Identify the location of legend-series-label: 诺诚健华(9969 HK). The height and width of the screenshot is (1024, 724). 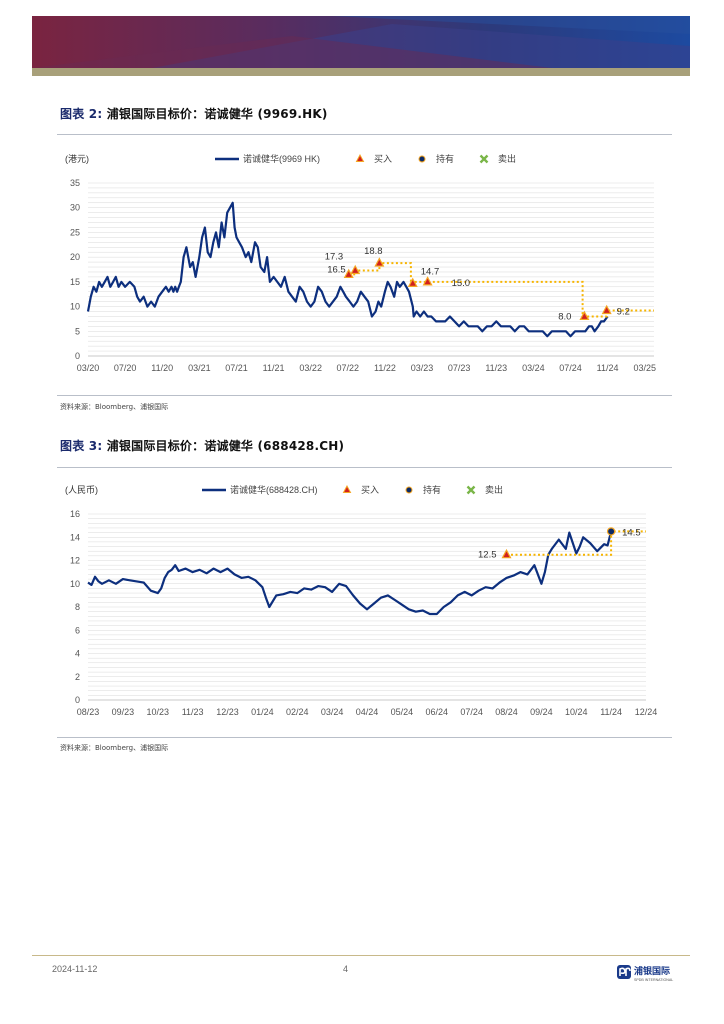
(281, 158).